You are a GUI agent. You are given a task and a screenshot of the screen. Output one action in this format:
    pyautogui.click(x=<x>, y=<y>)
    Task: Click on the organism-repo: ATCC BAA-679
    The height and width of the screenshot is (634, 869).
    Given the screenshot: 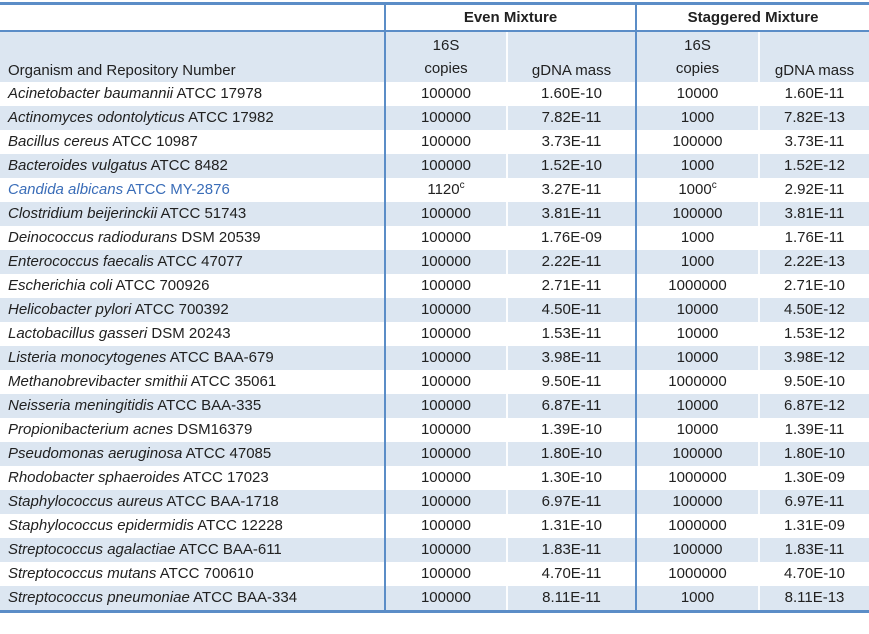 What is the action you would take?
    pyautogui.click(x=220, y=357)
    